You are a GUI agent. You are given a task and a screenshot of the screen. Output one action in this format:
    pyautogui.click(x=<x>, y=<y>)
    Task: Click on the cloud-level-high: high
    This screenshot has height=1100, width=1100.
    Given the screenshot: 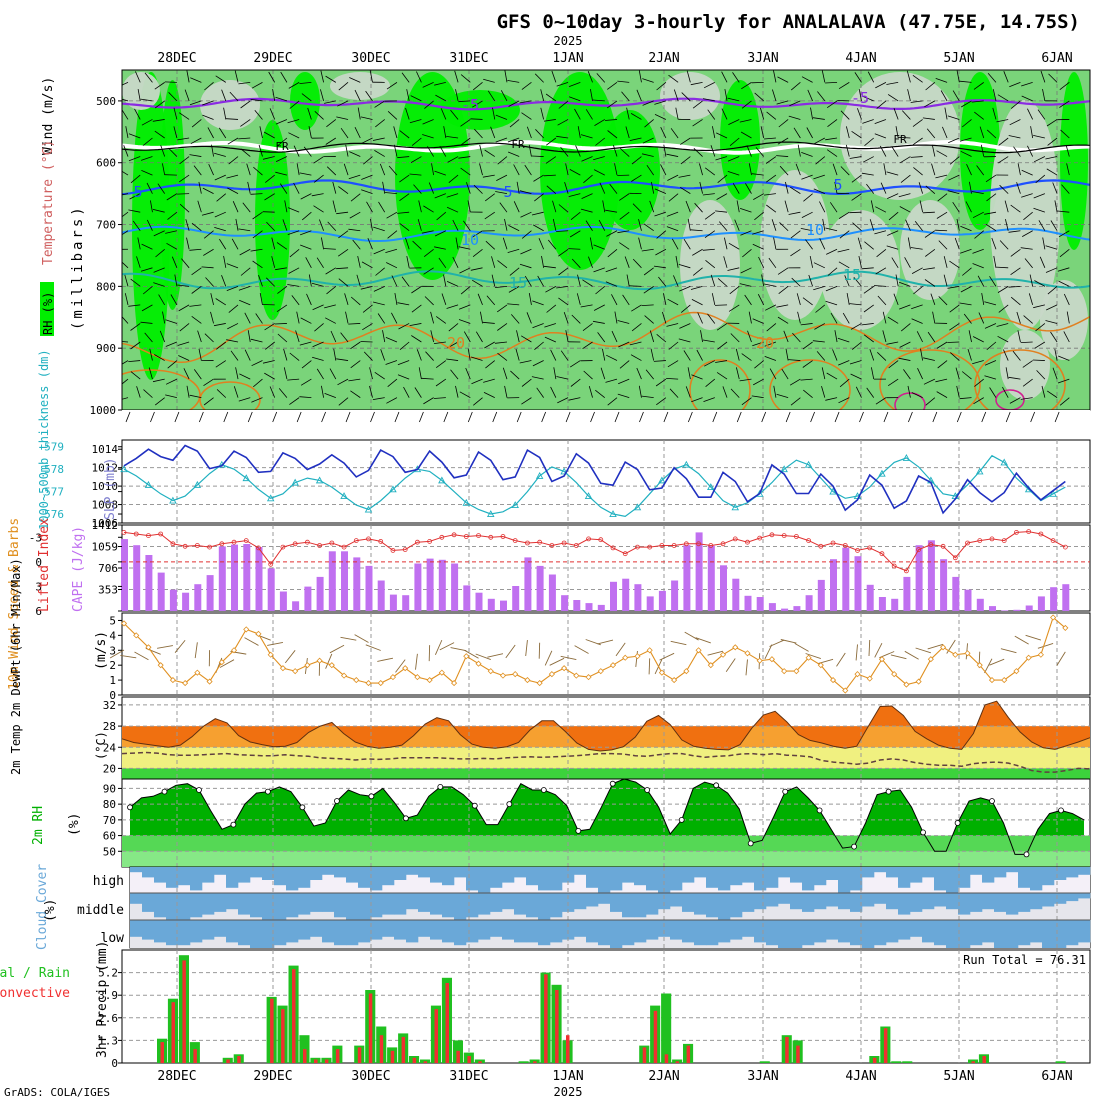 What is the action you would take?
    pyautogui.click(x=108, y=881)
    